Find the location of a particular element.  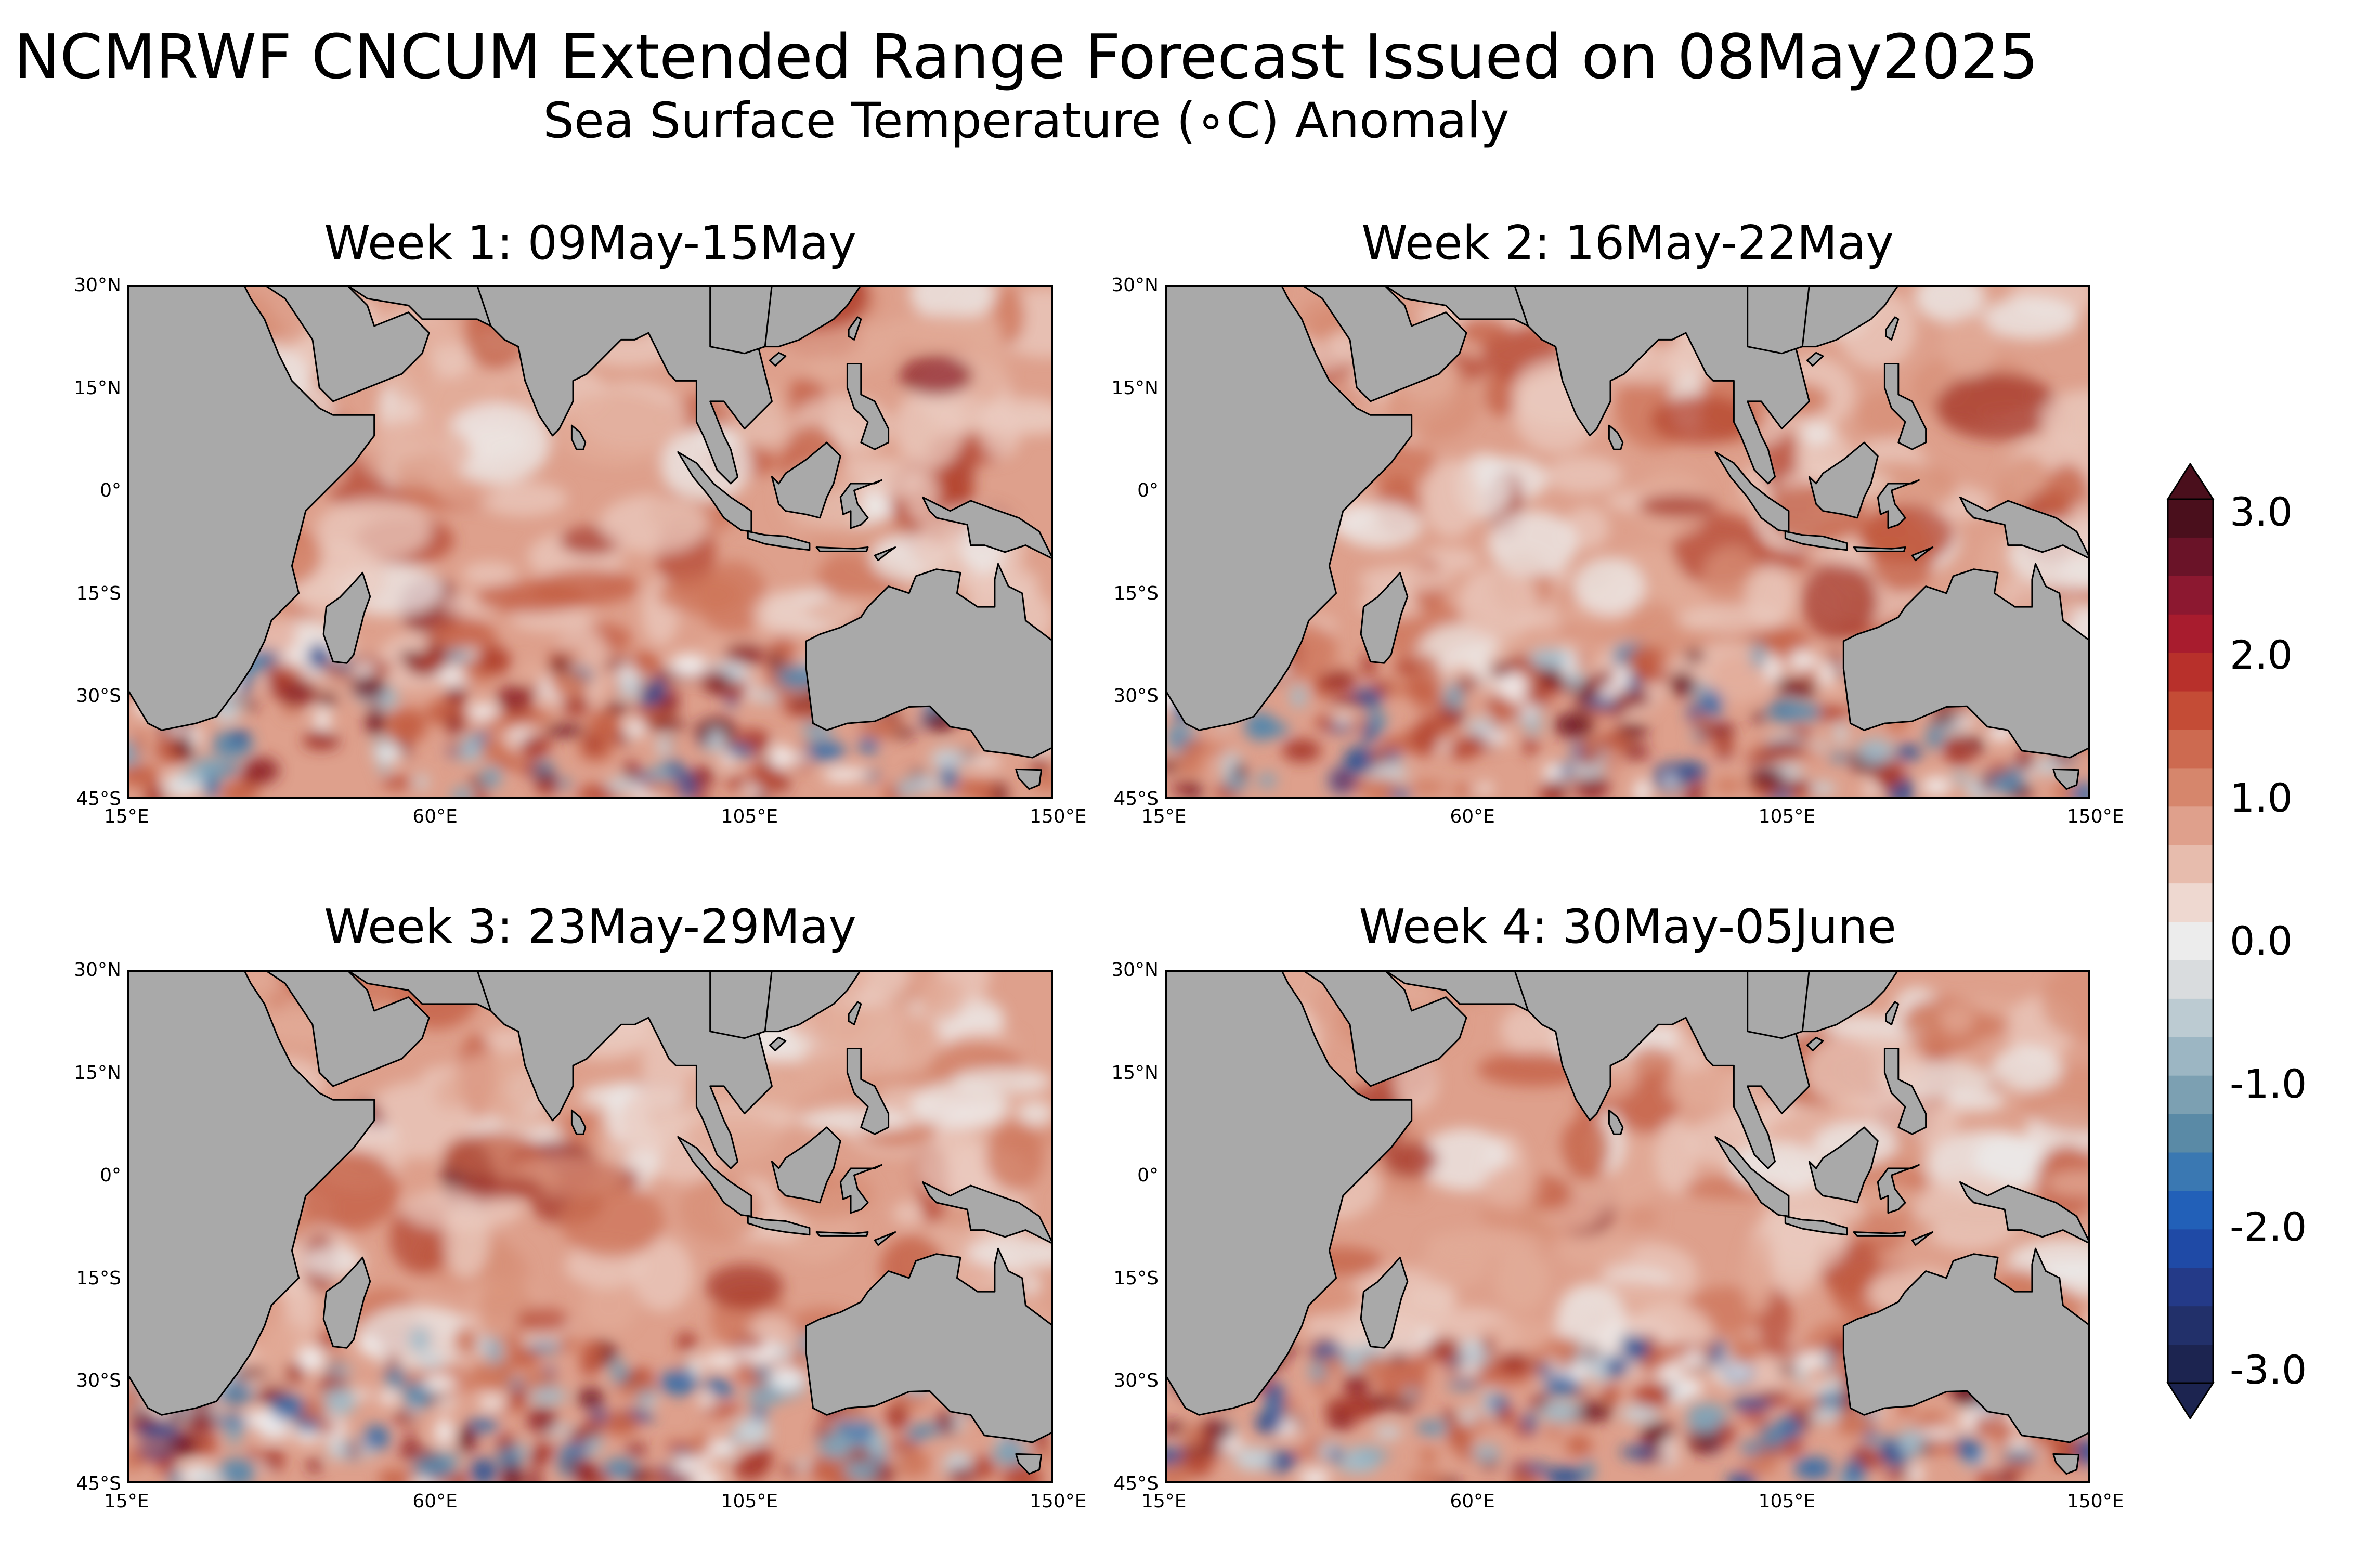

lon-tick-label: 60°E is located at coordinates (435, 1501).